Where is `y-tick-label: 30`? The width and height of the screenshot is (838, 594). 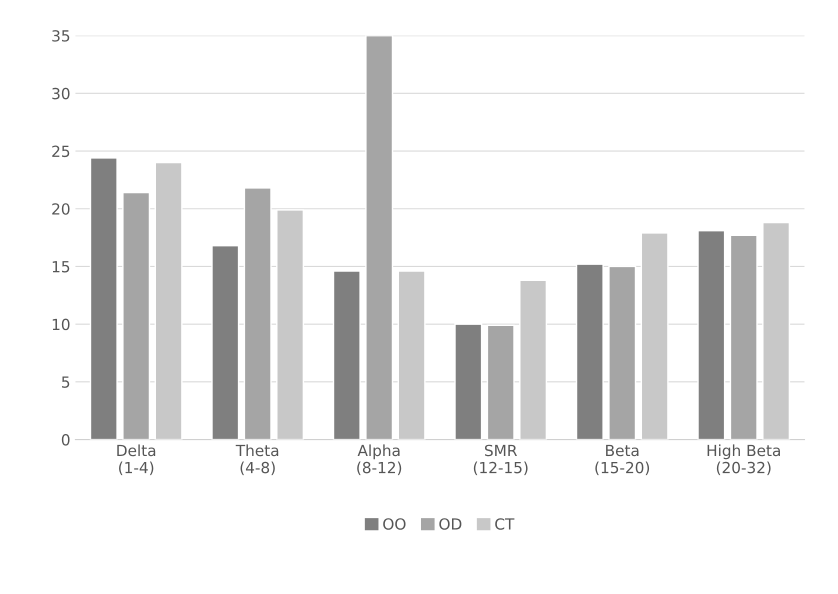
y-tick-label: 30 is located at coordinates (61, 94).